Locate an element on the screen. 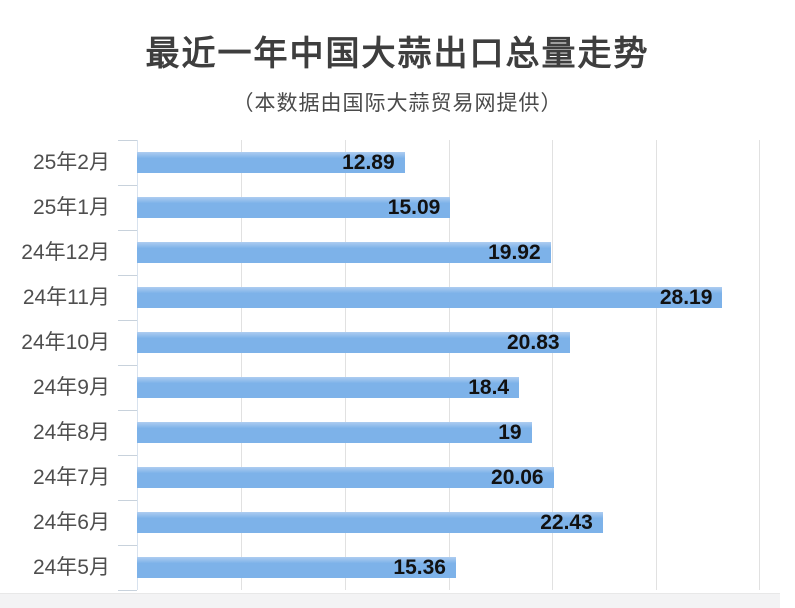 This screenshot has width=795, height=608. value-label: 12.89 is located at coordinates (368, 162).